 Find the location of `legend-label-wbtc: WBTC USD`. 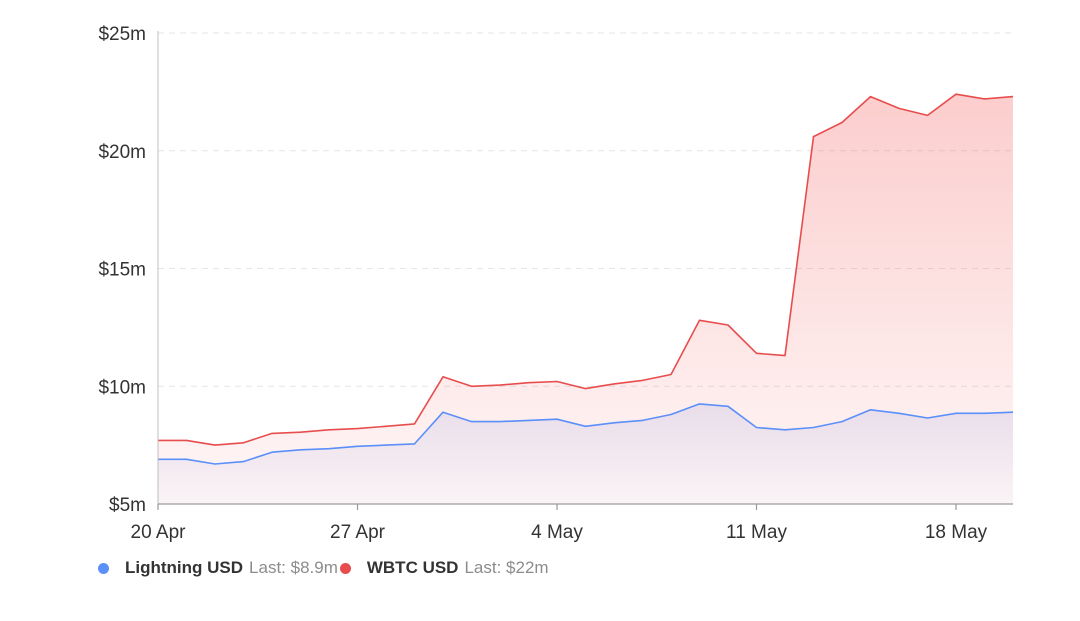

legend-label-wbtc: WBTC USD is located at coordinates (412, 567).